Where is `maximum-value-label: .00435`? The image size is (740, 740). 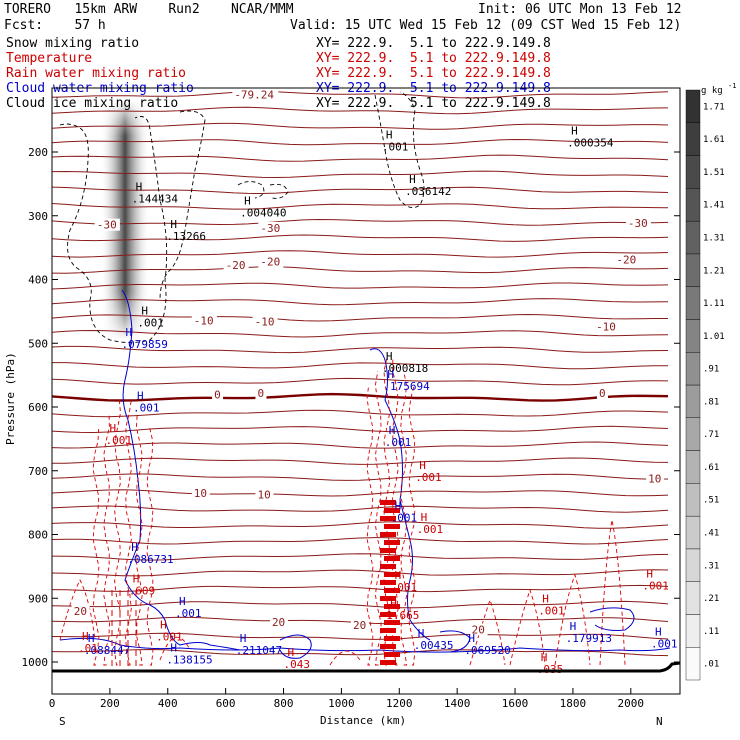
maximum-value-label: .00435 is located at coordinates (434, 645).